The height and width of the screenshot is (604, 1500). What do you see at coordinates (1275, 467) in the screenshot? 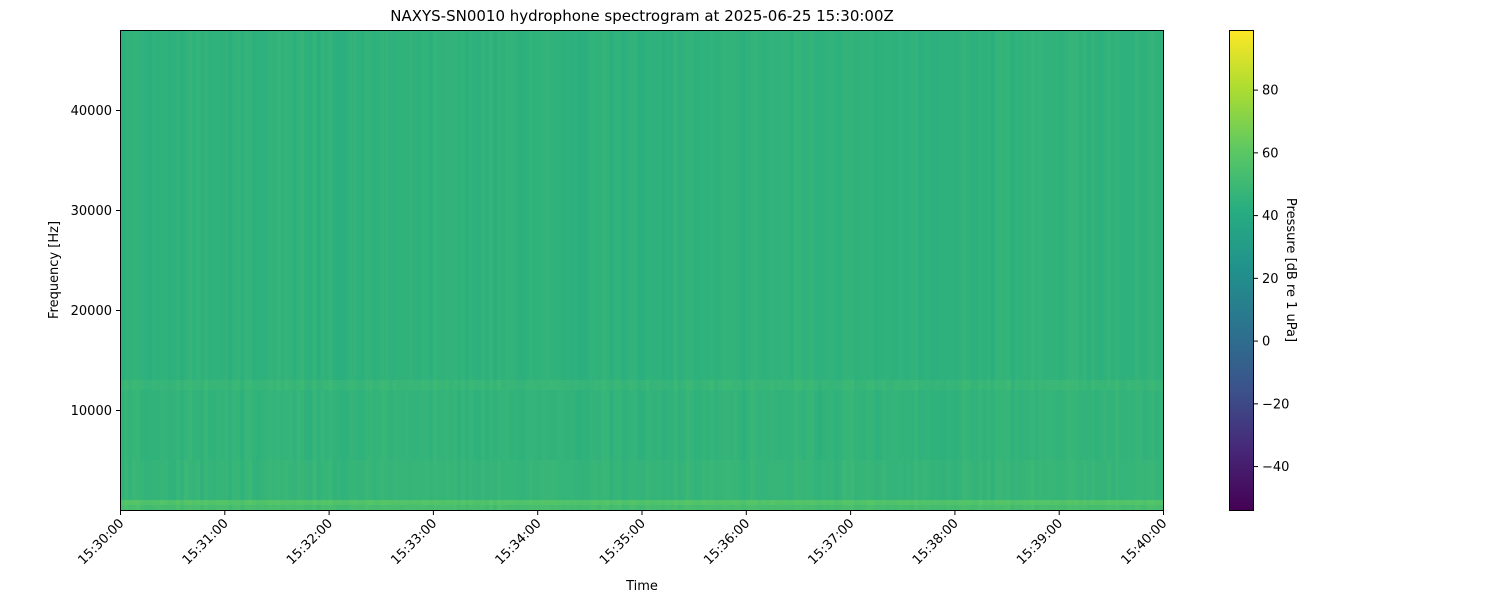
I see `colorbar-tick-label: −40` at bounding box center [1275, 467].